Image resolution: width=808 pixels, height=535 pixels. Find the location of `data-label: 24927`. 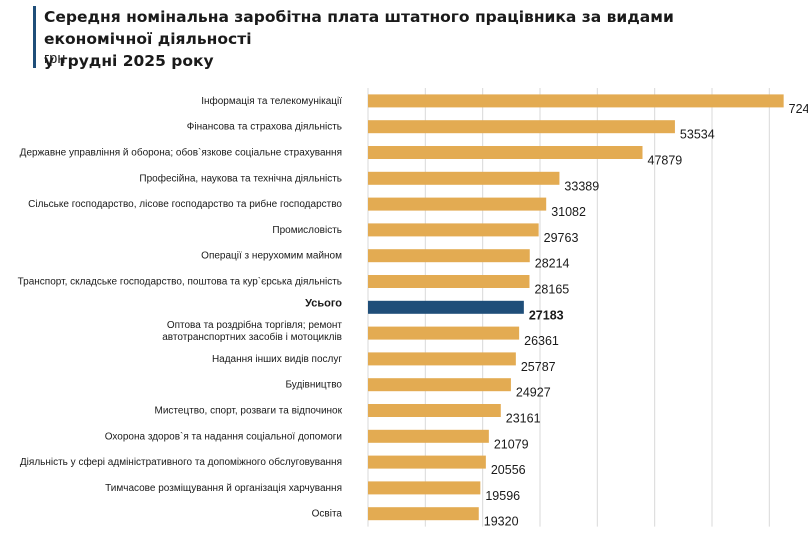

data-label: 24927 is located at coordinates (533, 393).